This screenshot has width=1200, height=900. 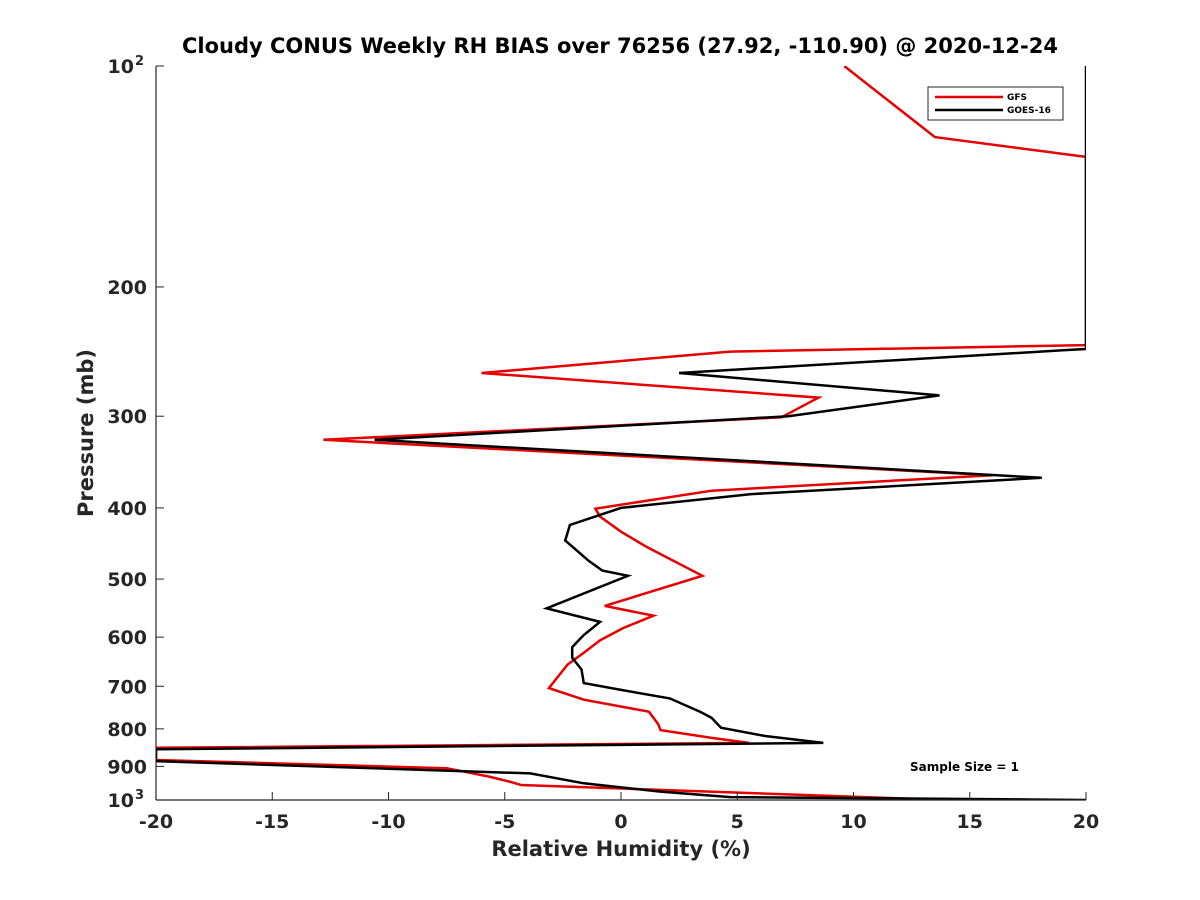 I want to click on x-tick-label: 0, so click(x=620, y=822).